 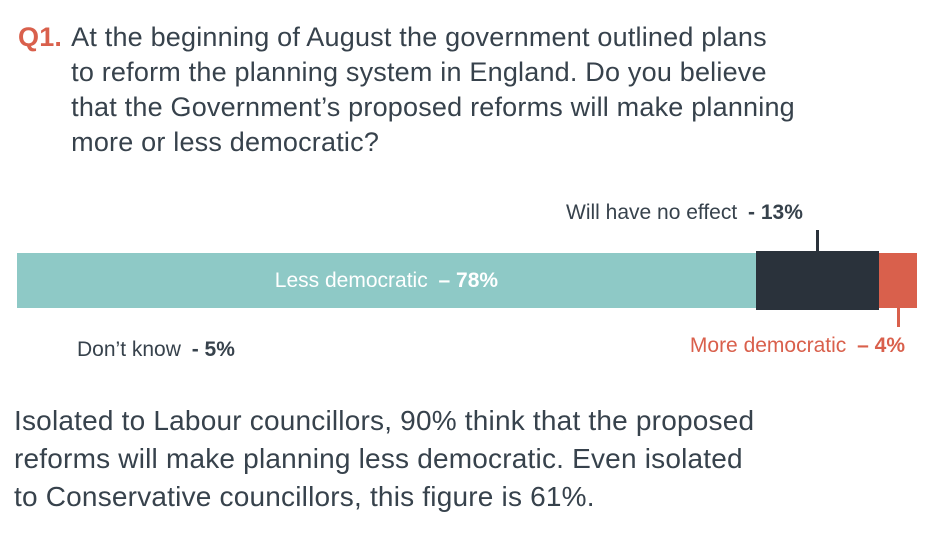 I want to click on label-more-democratic: More democratic – 4%, so click(x=797, y=346).